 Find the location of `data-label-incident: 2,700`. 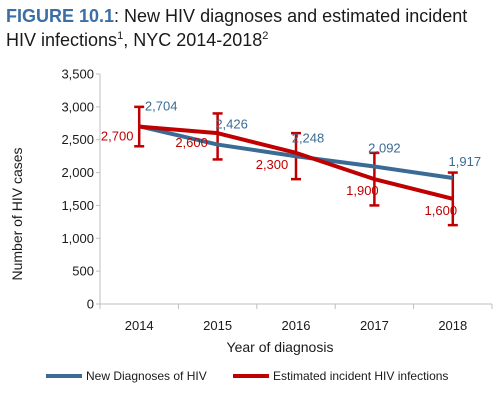

data-label-incident: 2,700 is located at coordinates (117, 136).